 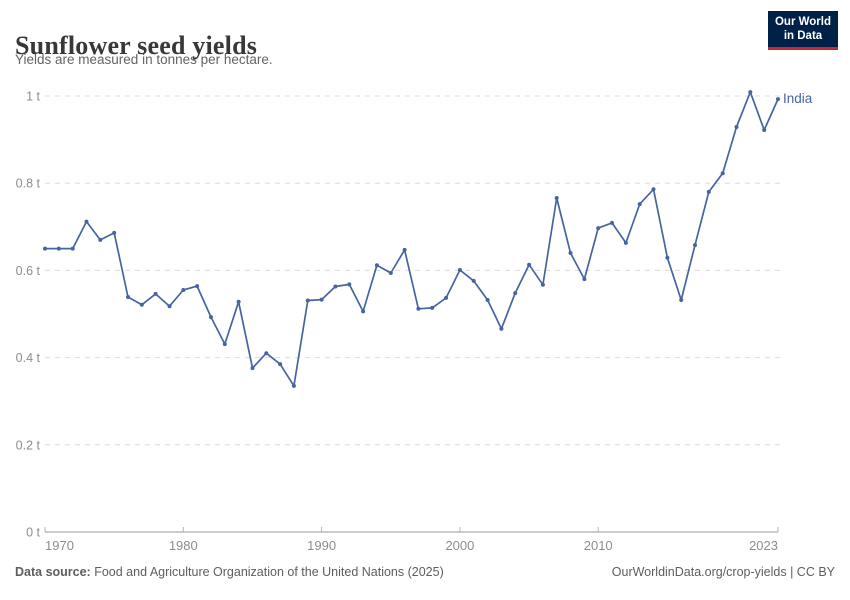 I want to click on x-axis-tick-label: 2000, so click(x=459, y=545).